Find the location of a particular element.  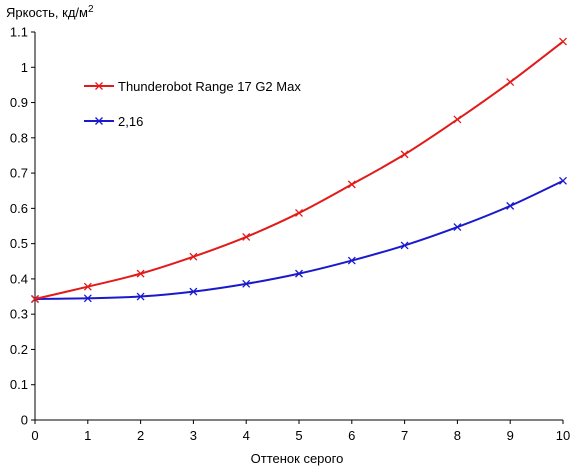

x-tick-label: 9 is located at coordinates (510, 435).